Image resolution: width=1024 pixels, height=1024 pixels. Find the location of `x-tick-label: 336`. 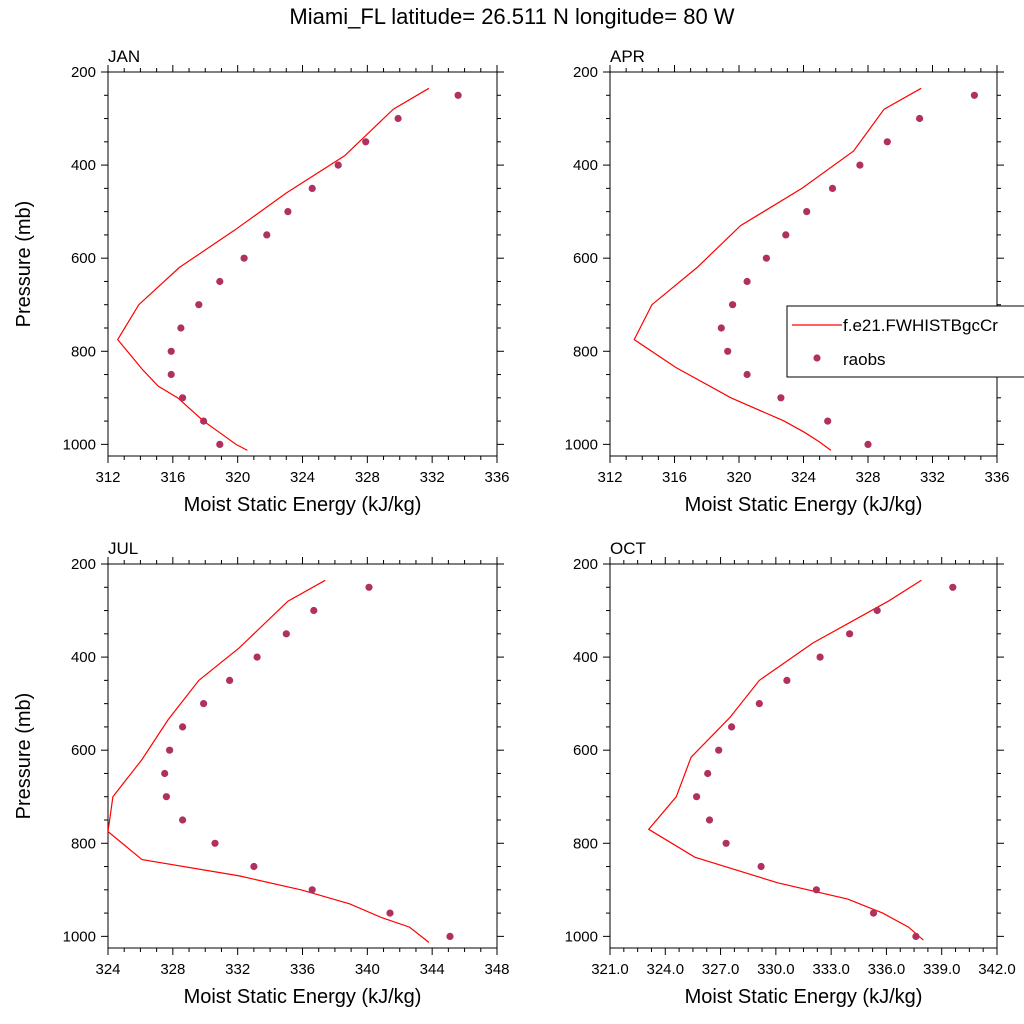

x-tick-label: 336 is located at coordinates (496, 477).